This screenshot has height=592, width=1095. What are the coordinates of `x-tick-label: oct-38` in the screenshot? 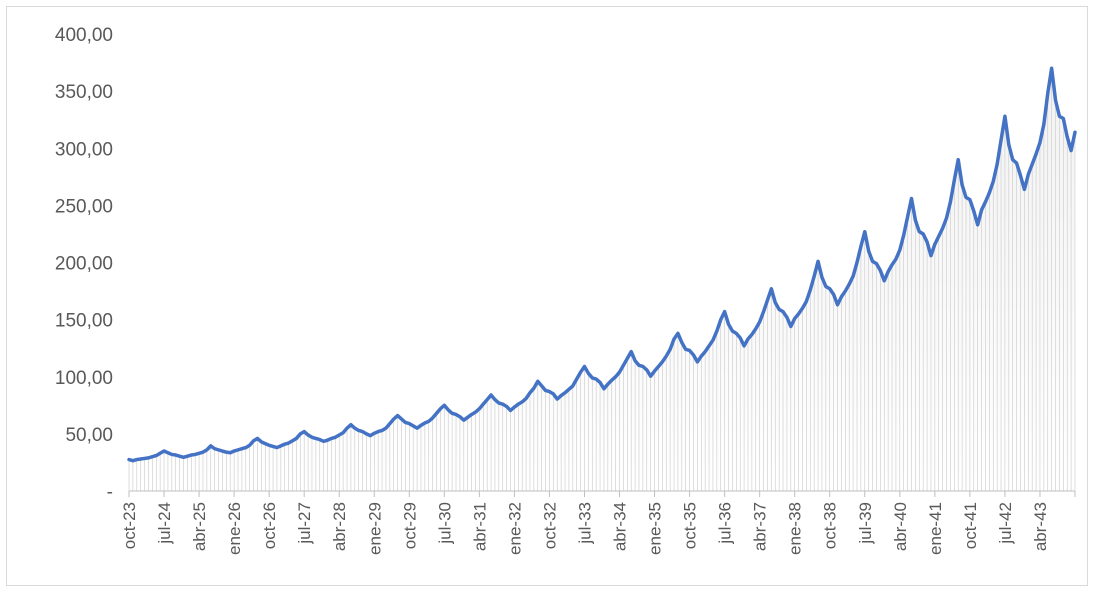 It's located at (830, 525).